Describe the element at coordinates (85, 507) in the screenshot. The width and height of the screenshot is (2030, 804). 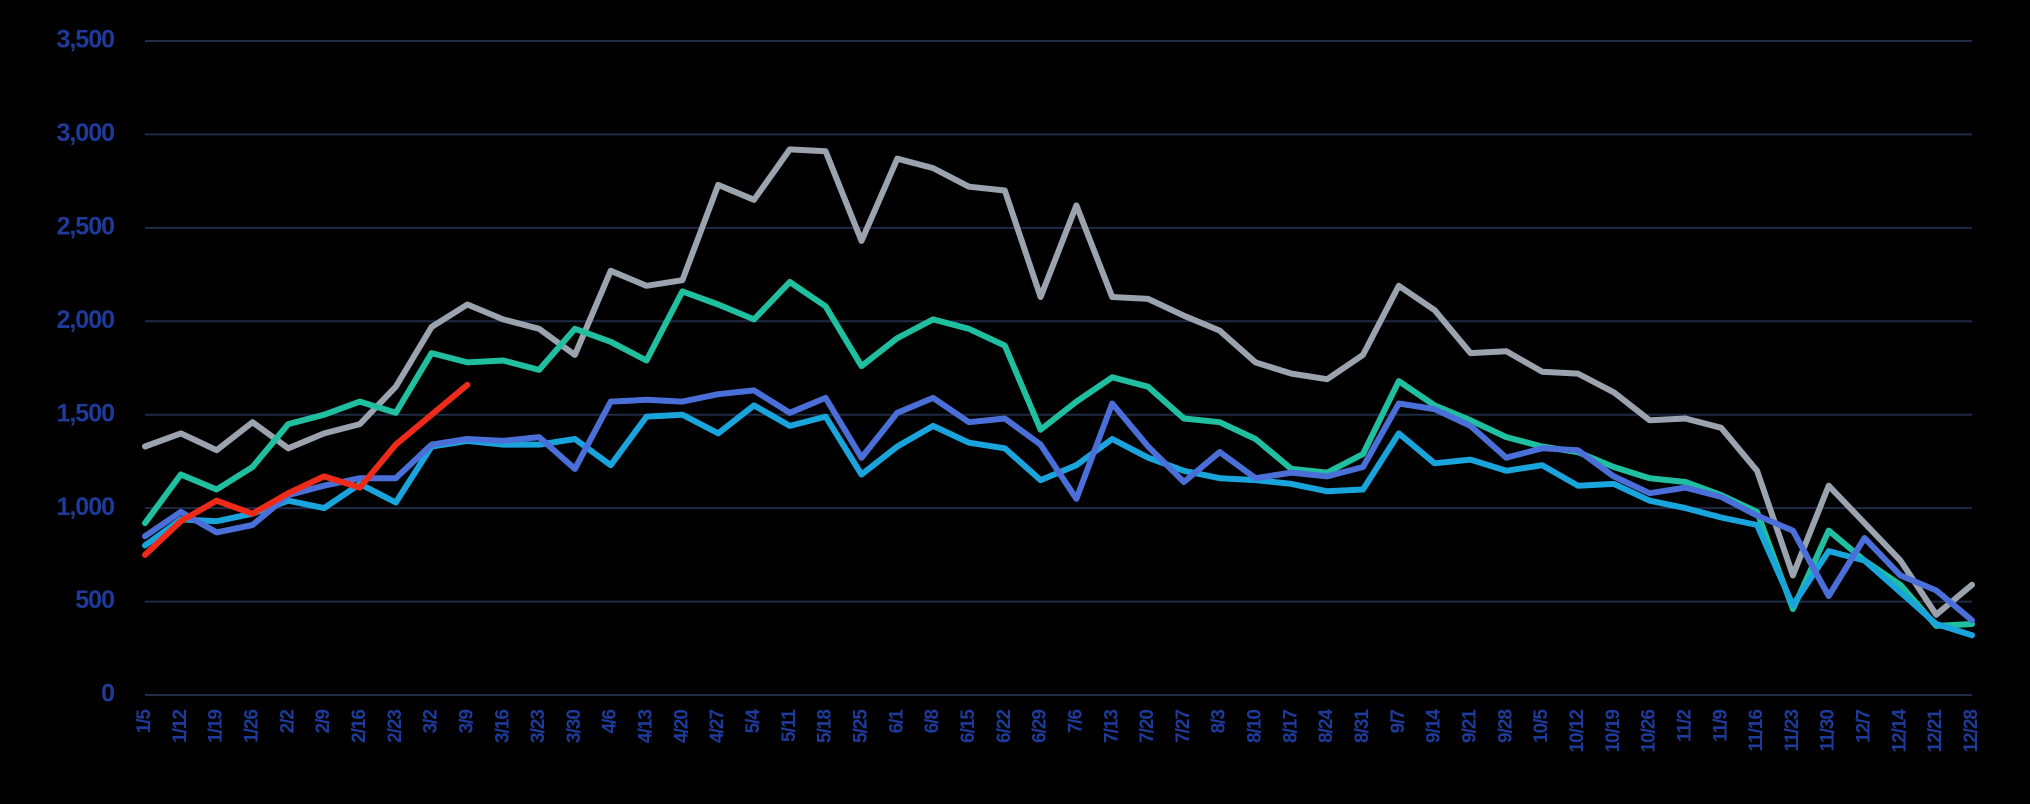
I see `y-tick-label: 1,000` at that location.